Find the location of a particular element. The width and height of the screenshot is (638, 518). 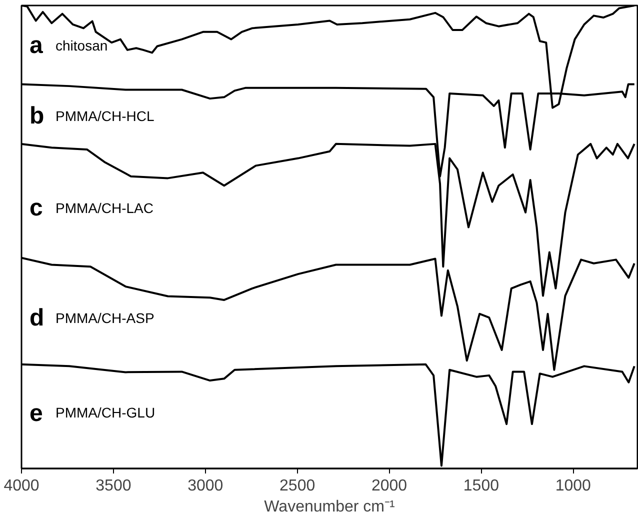

annotation: d is located at coordinates (37, 318).